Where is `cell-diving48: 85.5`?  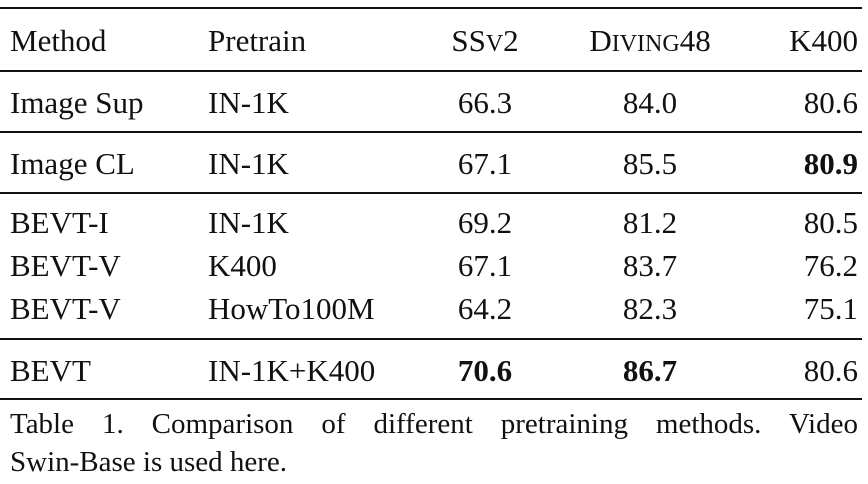
cell-diving48: 85.5 is located at coordinates (650, 163).